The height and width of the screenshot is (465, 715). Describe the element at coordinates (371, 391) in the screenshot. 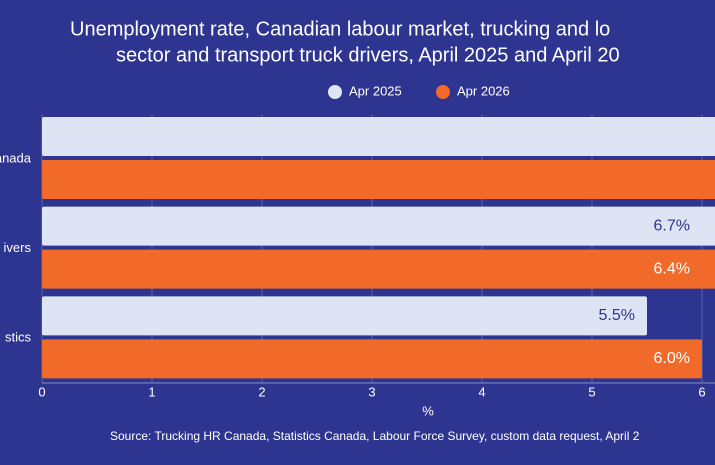

I see `x-tick-label: 3` at that location.